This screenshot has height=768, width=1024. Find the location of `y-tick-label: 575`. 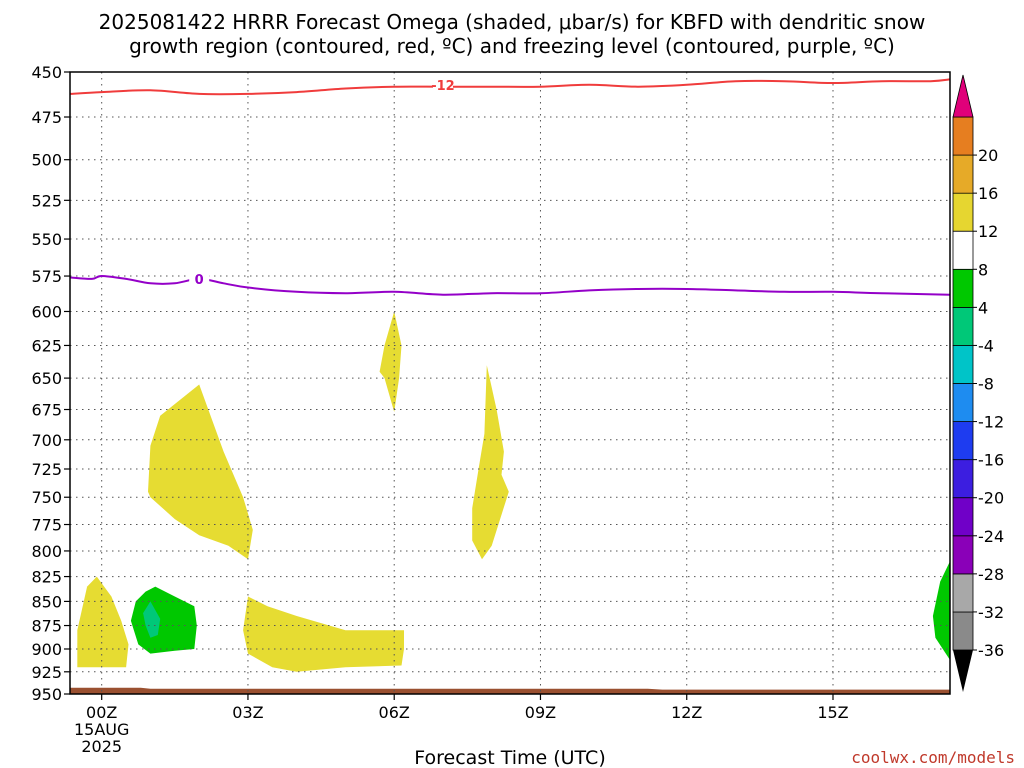

y-tick-label: 575 is located at coordinates (46, 276).